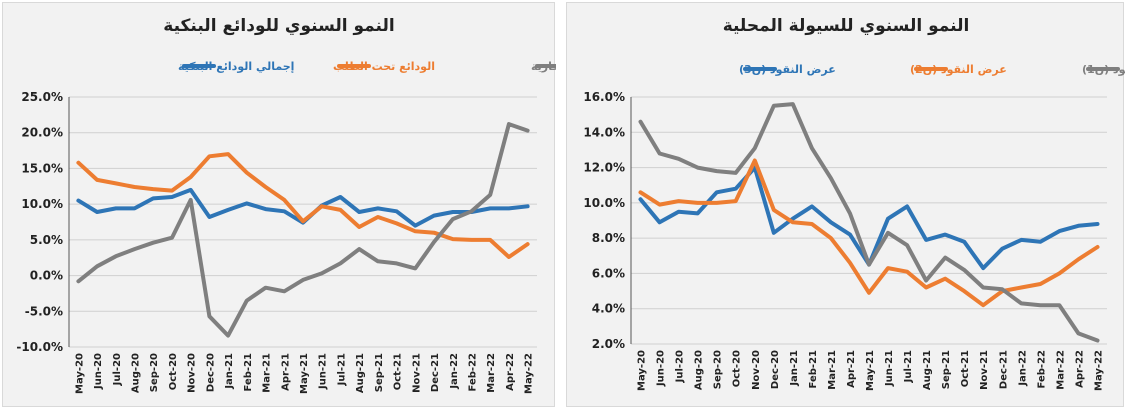 The height and width of the screenshot is (413, 1126). I want to click on legend-label: عرض النقود (ن2), so click(958, 69).